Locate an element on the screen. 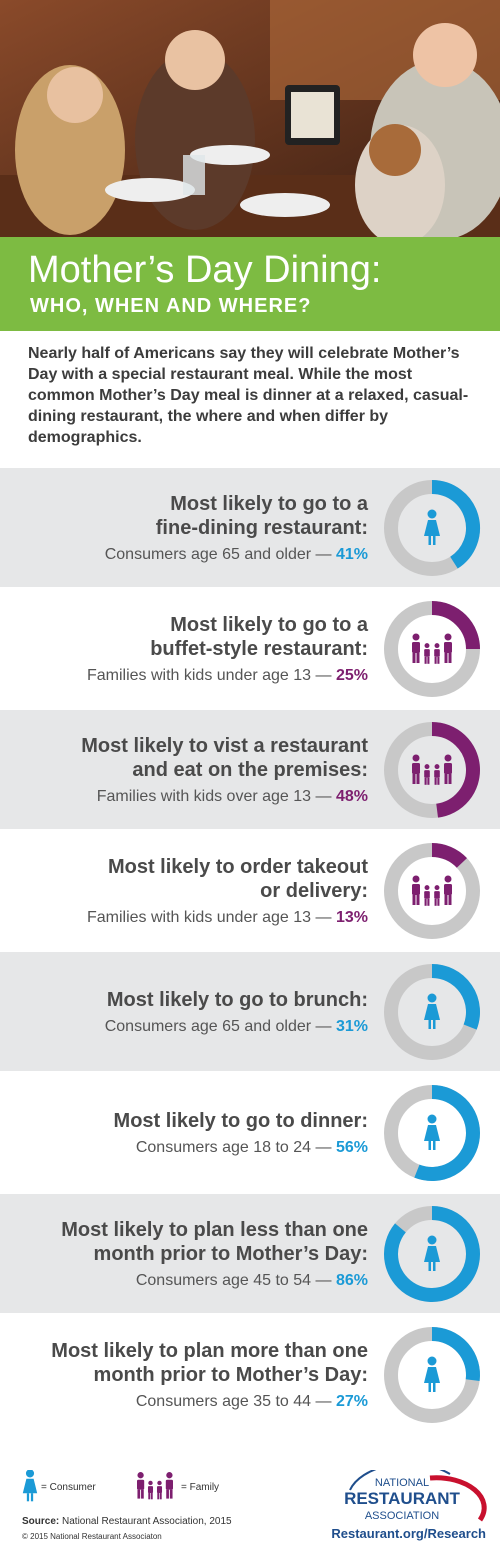  item-subtitle: Families with kids under age 13 — 25% is located at coordinates (227, 676).